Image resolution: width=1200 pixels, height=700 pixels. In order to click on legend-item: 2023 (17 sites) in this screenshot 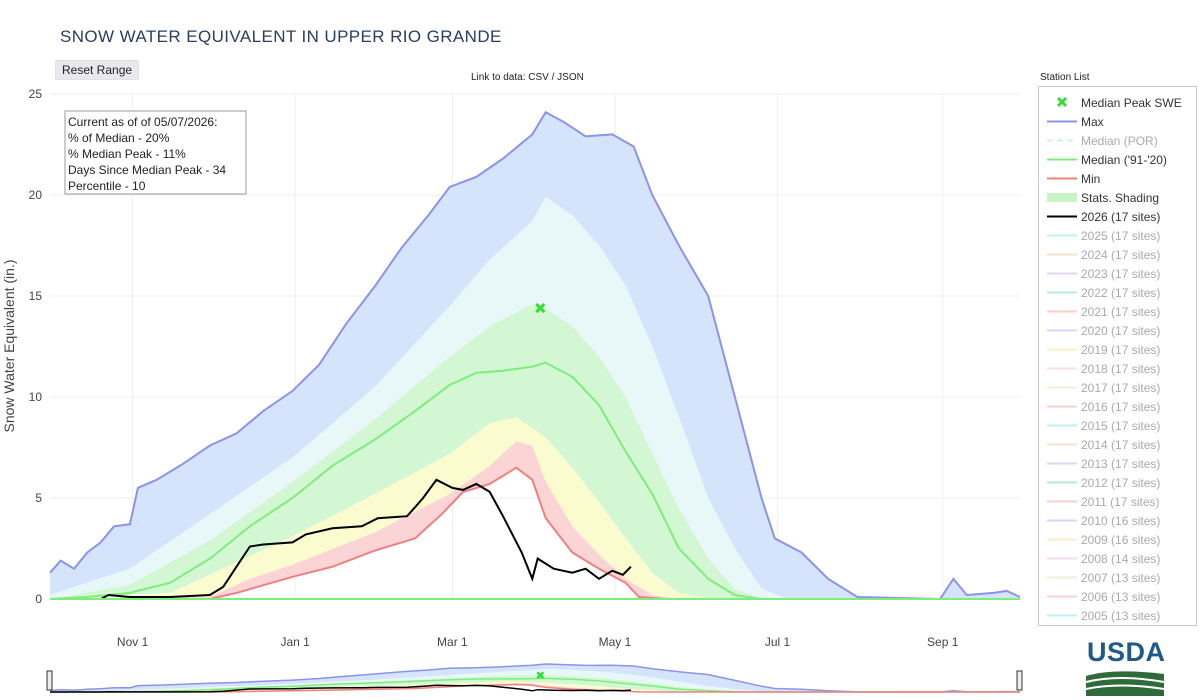, I will do `click(1118, 273)`.